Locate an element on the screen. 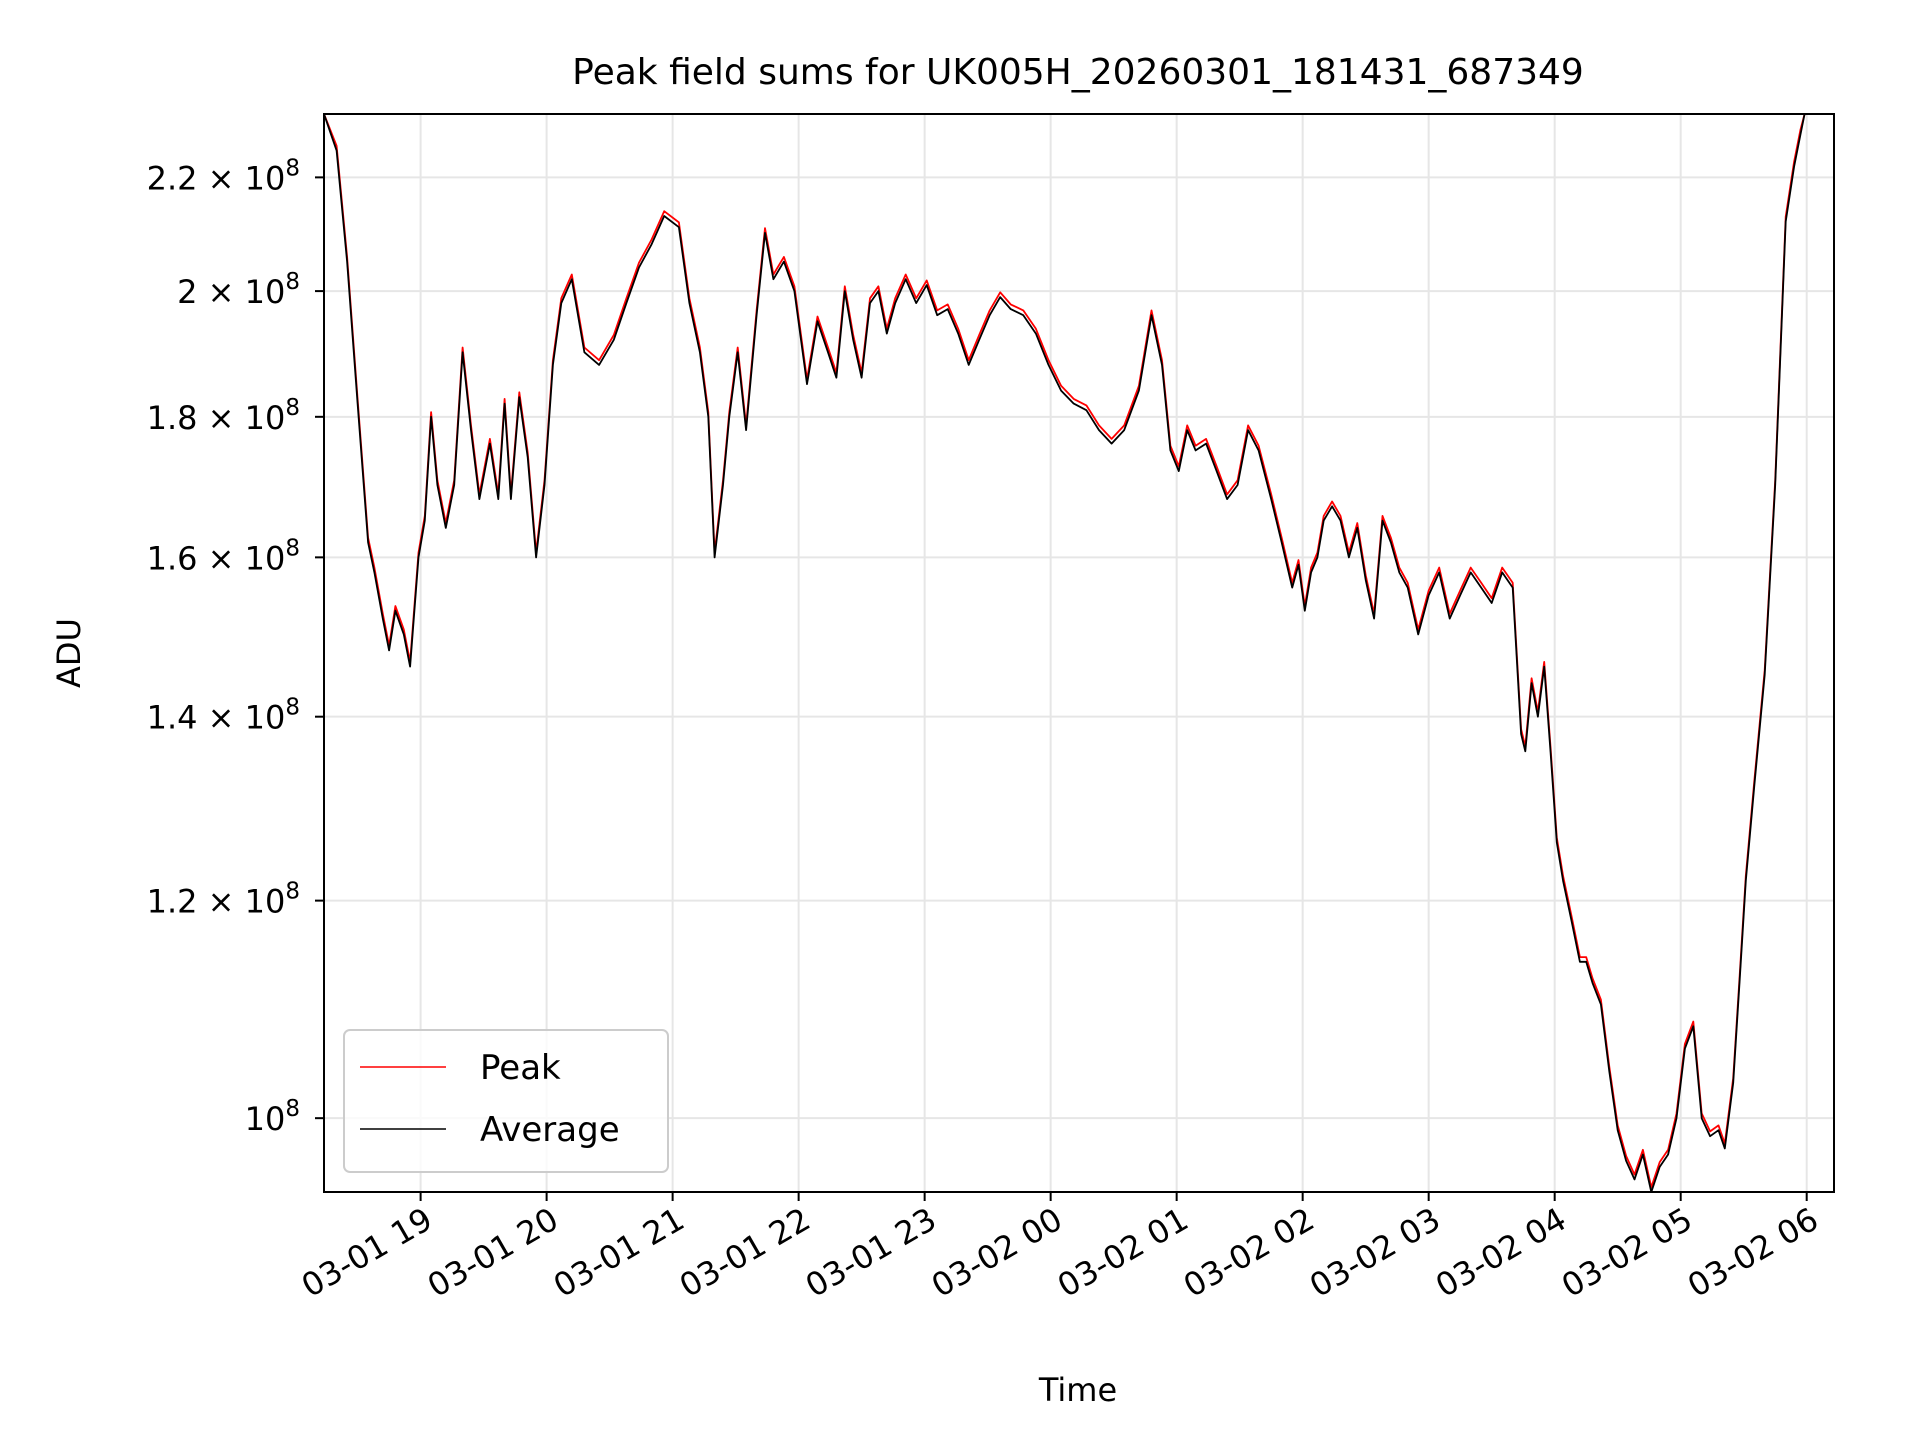 The image size is (1920, 1440). legend-box is located at coordinates (506, 1101).